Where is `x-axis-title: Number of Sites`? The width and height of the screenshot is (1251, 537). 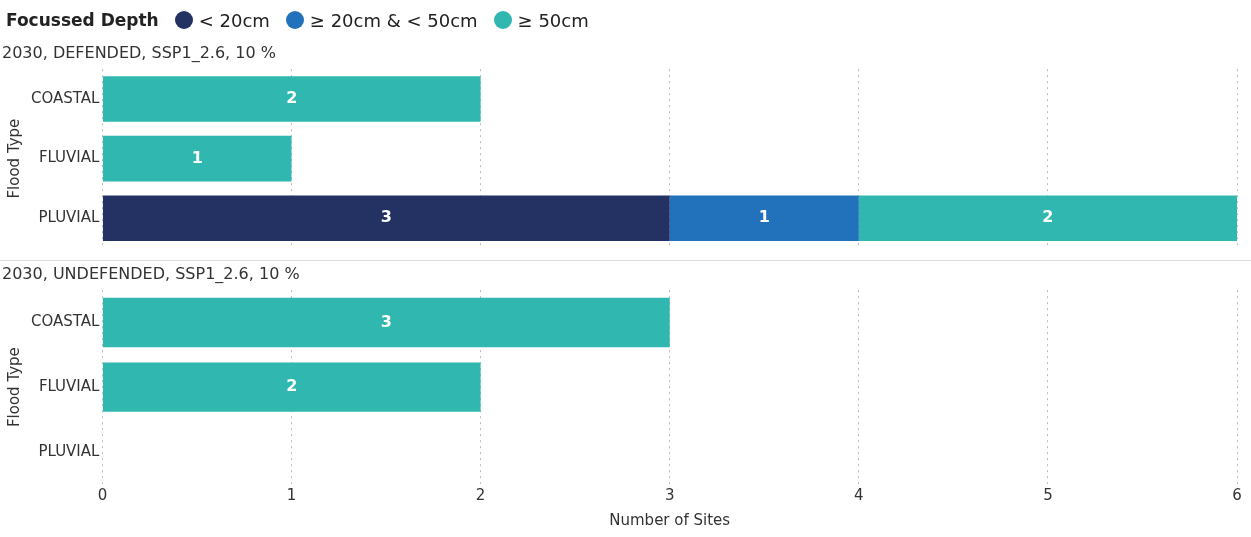
x-axis-title: Number of Sites is located at coordinates (670, 519).